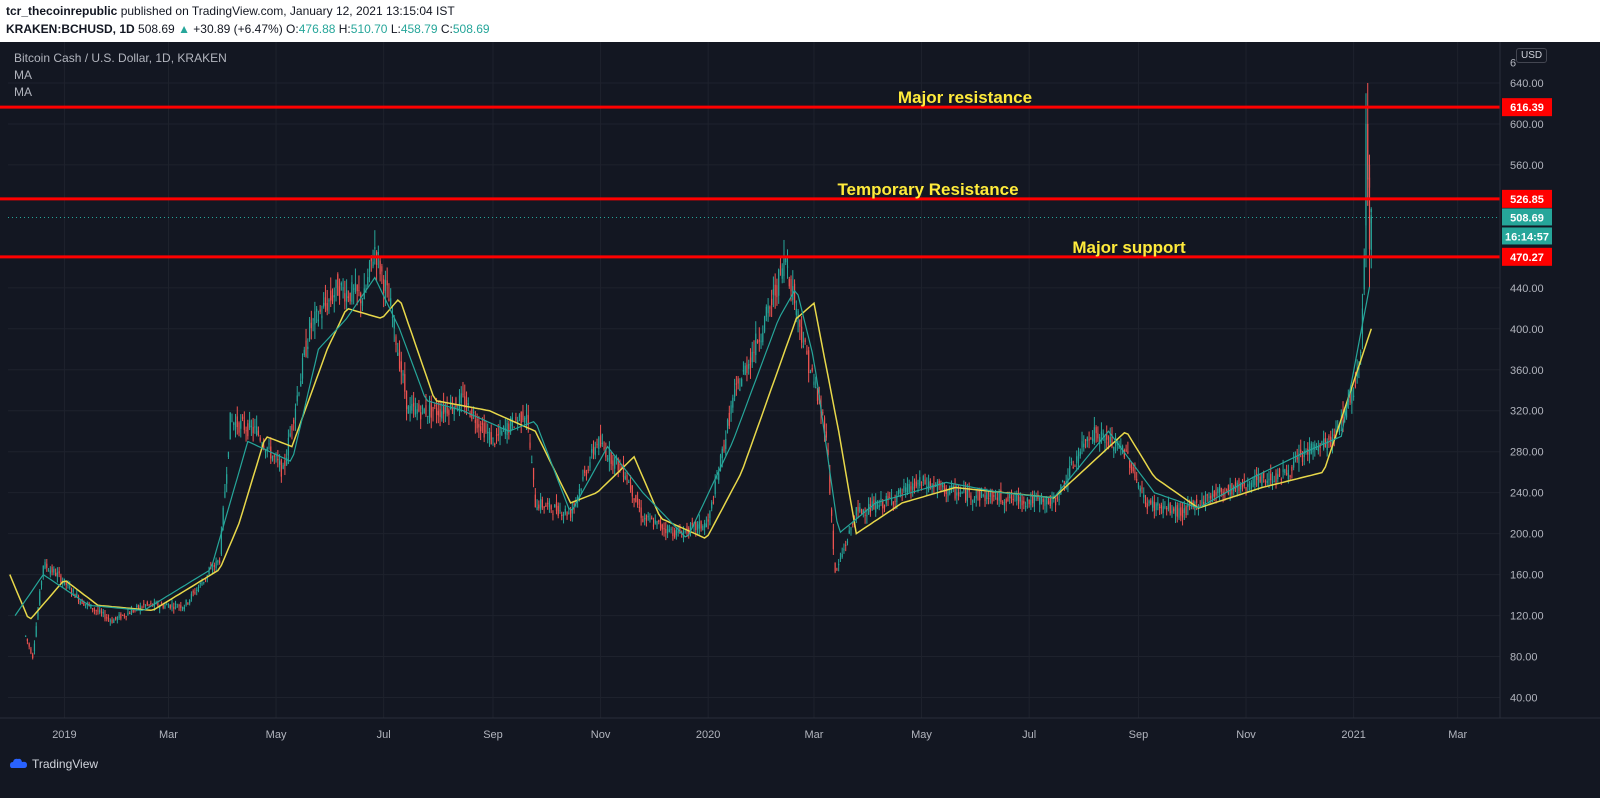 The width and height of the screenshot is (1600, 798). What do you see at coordinates (493, 735) in the screenshot?
I see `x-tick-label: Sep` at bounding box center [493, 735].